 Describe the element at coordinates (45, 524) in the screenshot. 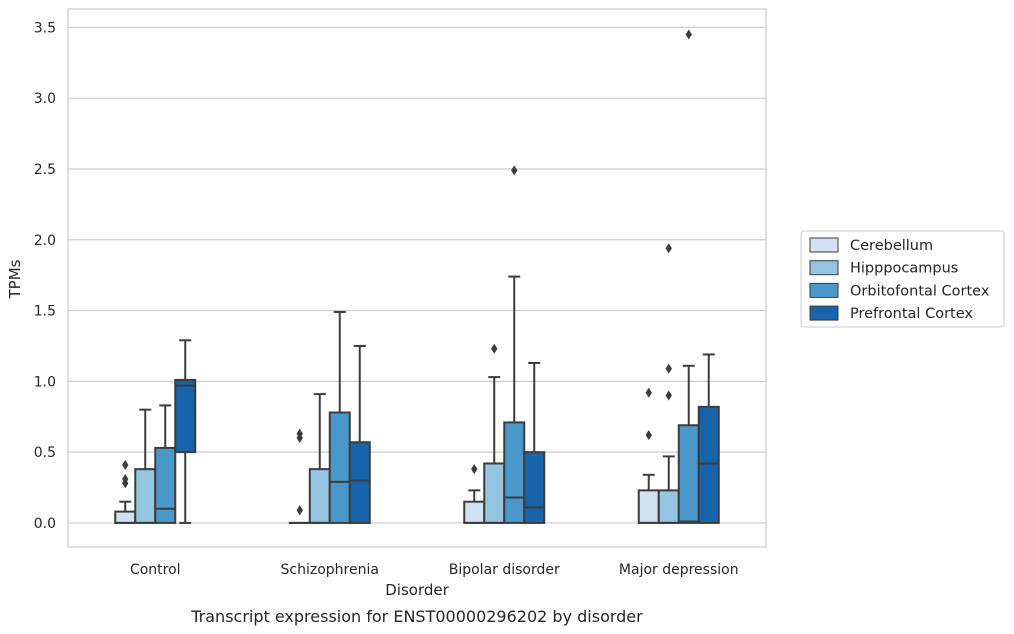

I see `y-tick-label: 0.0` at that location.